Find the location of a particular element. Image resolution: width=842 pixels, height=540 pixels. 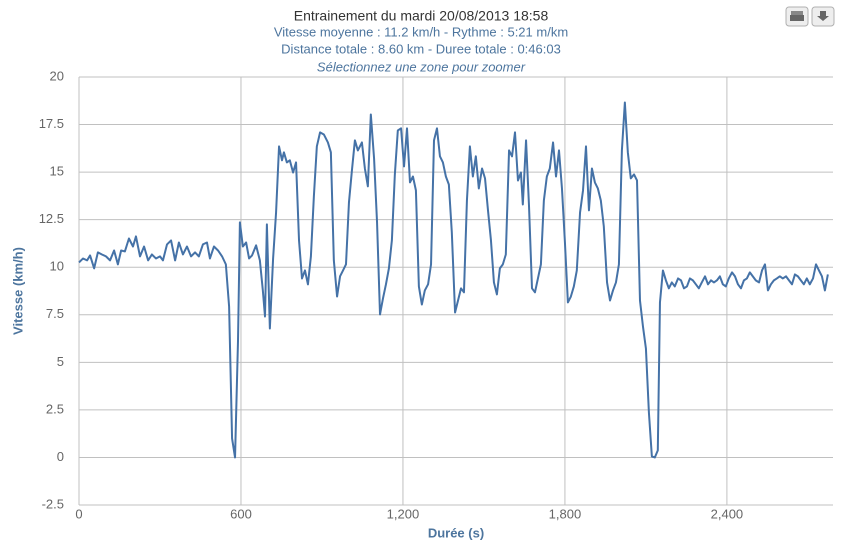

export-button is located at coordinates (823, 16).